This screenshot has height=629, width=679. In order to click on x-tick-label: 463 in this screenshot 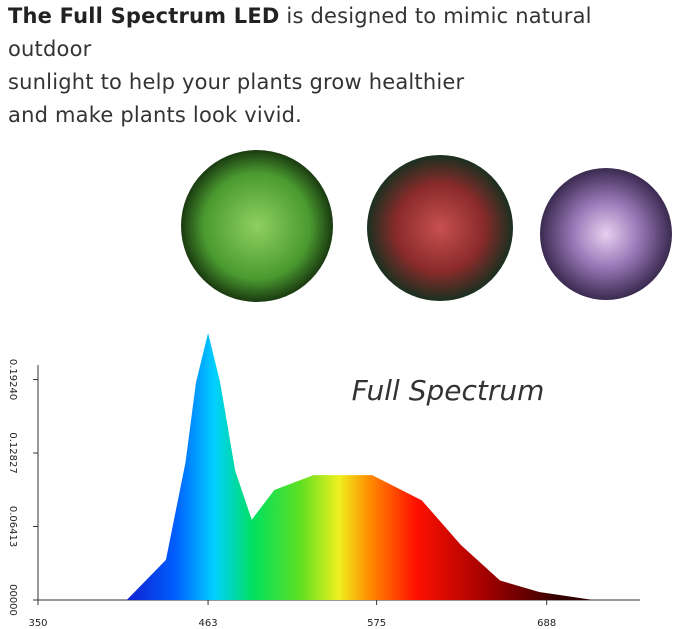, I will do `click(208, 623)`.